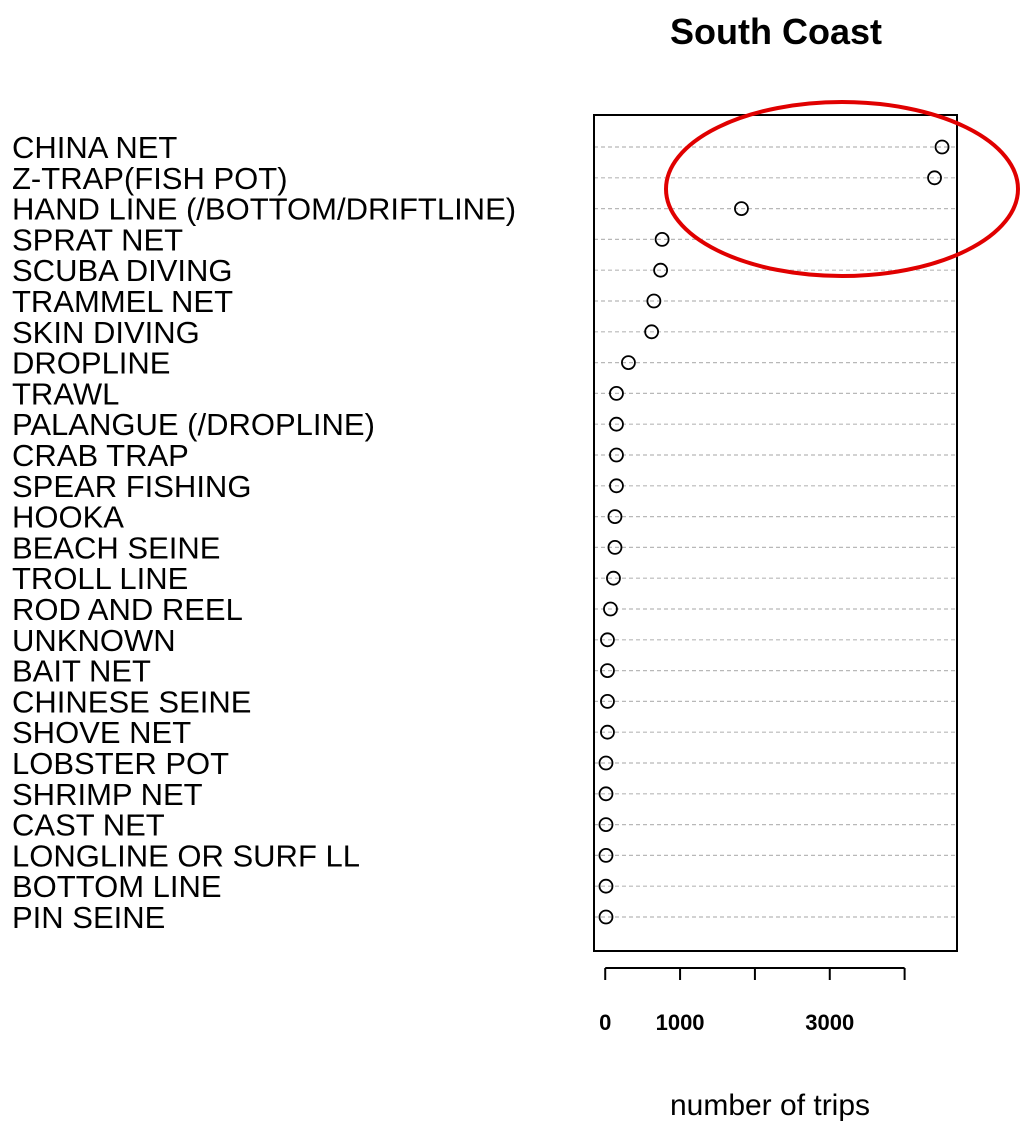  What do you see at coordinates (131, 701) in the screenshot?
I see `category-label: CHINESE SEINE` at bounding box center [131, 701].